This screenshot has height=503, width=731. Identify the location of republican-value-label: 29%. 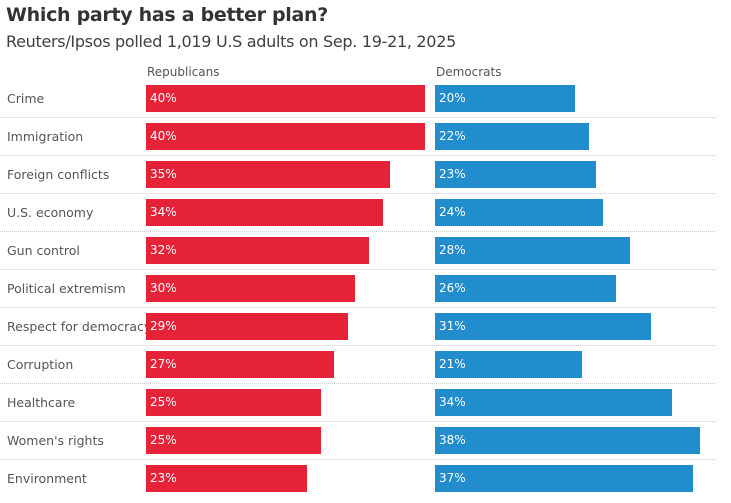
(163, 326).